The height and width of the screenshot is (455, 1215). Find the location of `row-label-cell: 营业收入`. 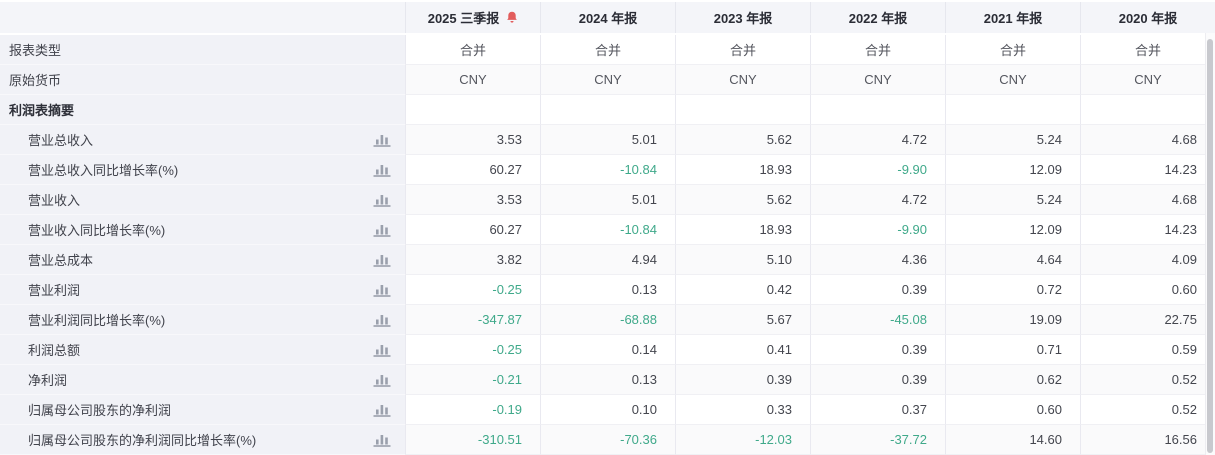

row-label-cell: 营业收入 is located at coordinates (202, 200).